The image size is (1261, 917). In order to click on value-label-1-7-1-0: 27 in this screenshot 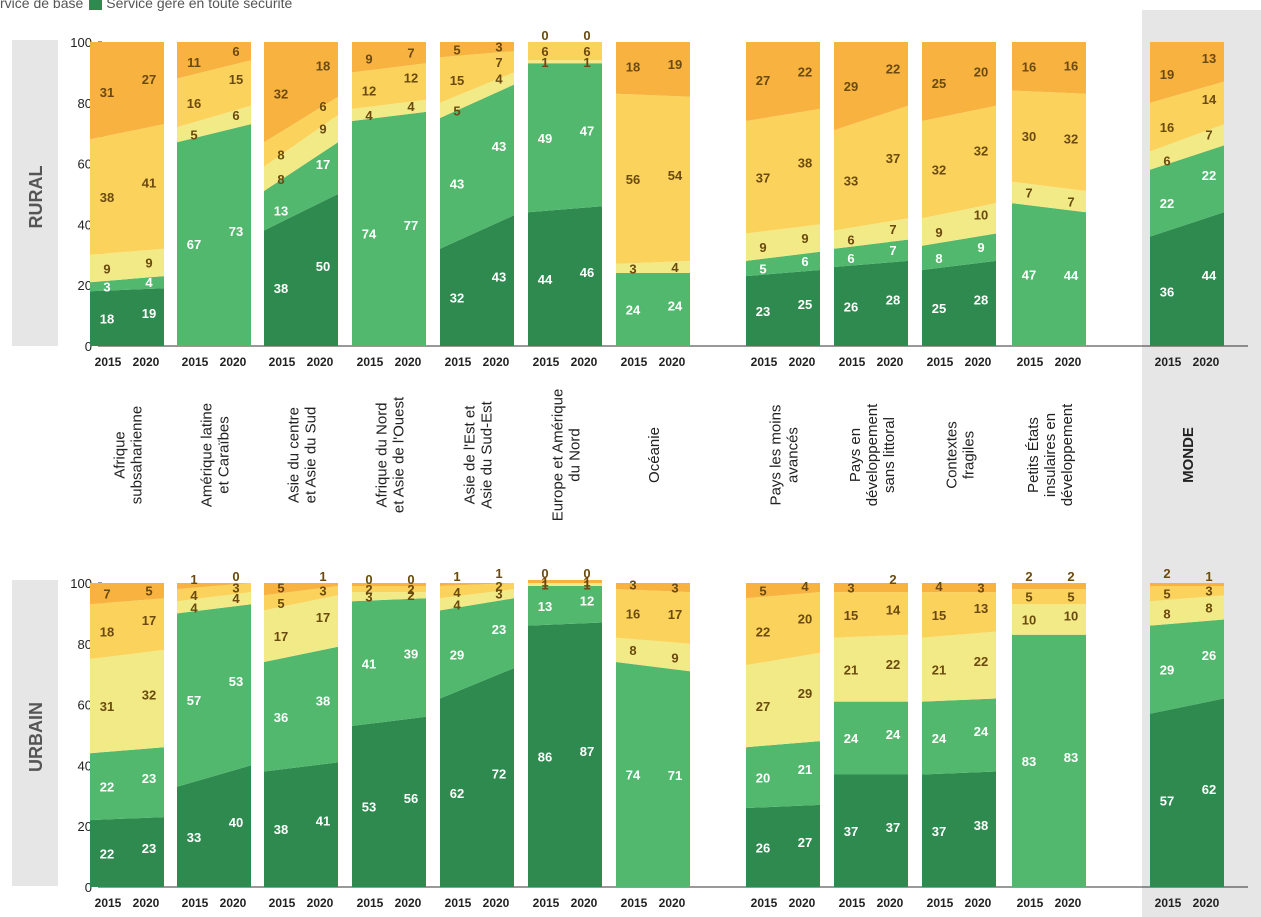, I will do `click(805, 842)`.